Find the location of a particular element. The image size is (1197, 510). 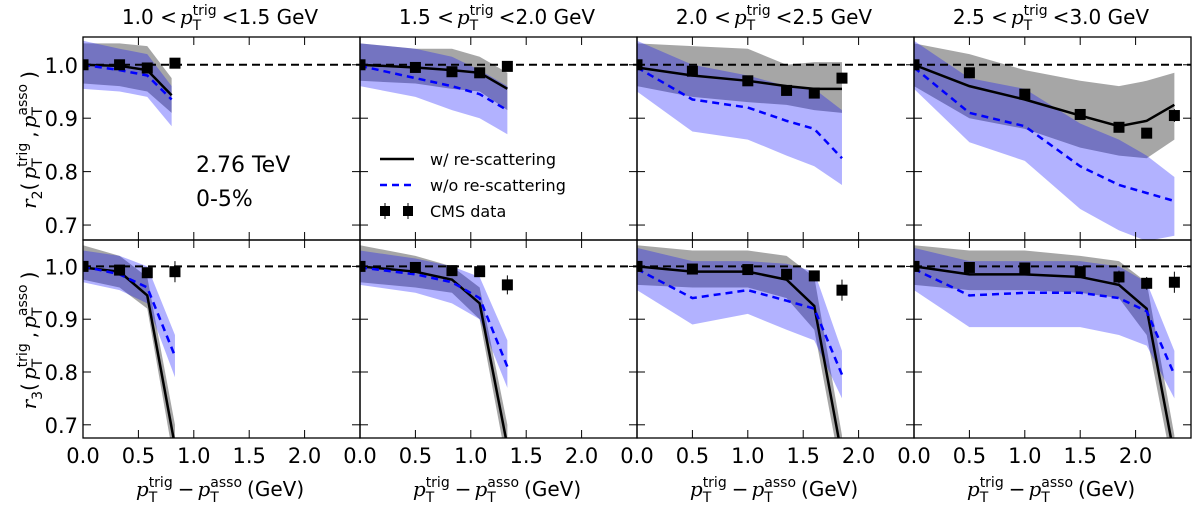

annotation: 2.76 TeV is located at coordinates (243, 165).